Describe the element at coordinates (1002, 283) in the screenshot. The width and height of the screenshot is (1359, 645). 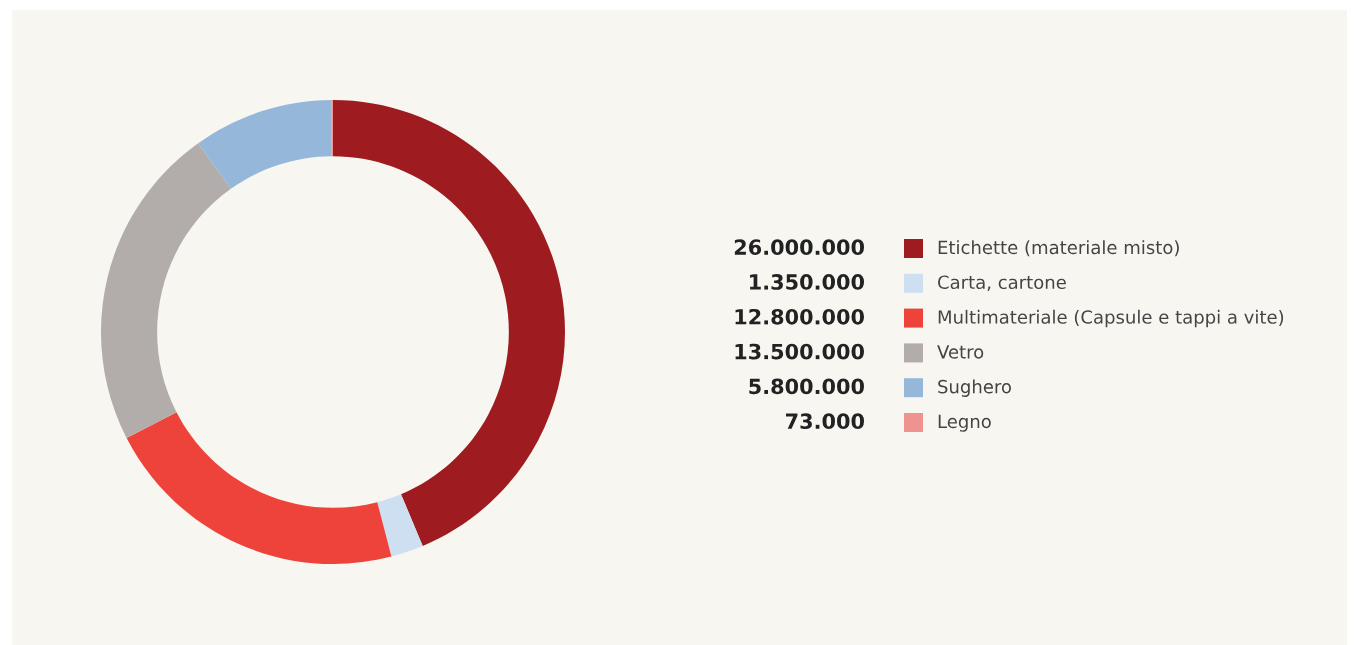
I see `legend-label: Carta, cartone` at that location.